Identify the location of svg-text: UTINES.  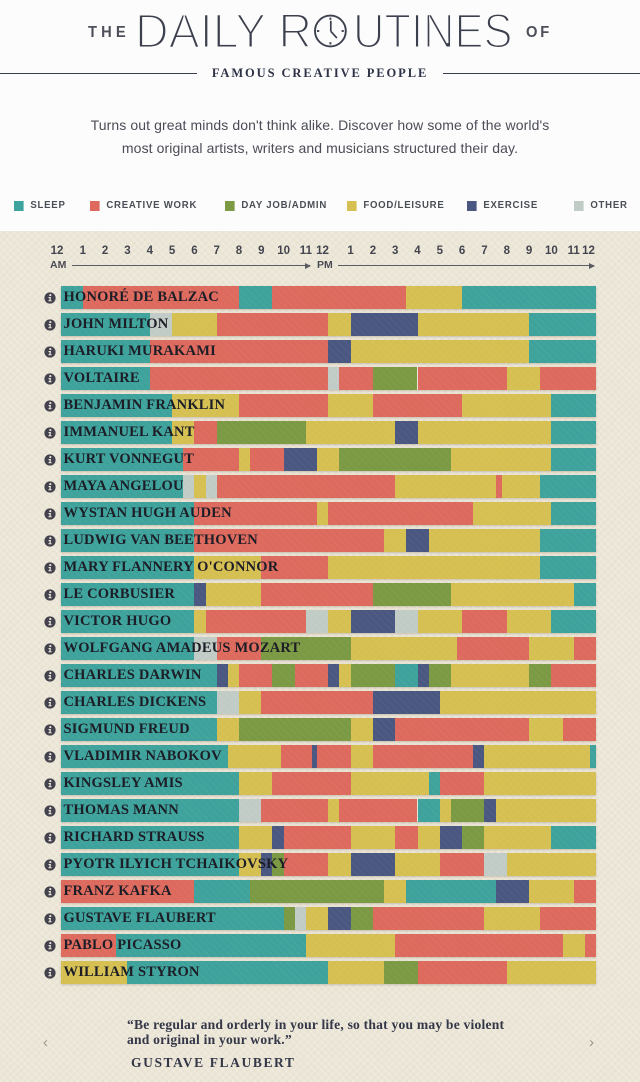
(433, 32).